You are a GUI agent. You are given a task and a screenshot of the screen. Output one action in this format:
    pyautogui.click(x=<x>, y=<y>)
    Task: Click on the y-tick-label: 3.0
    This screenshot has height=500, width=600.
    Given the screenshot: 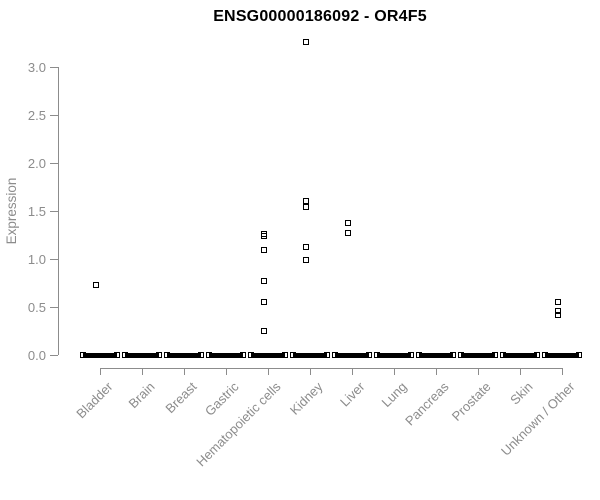 What is the action you would take?
    pyautogui.click(x=36, y=68)
    